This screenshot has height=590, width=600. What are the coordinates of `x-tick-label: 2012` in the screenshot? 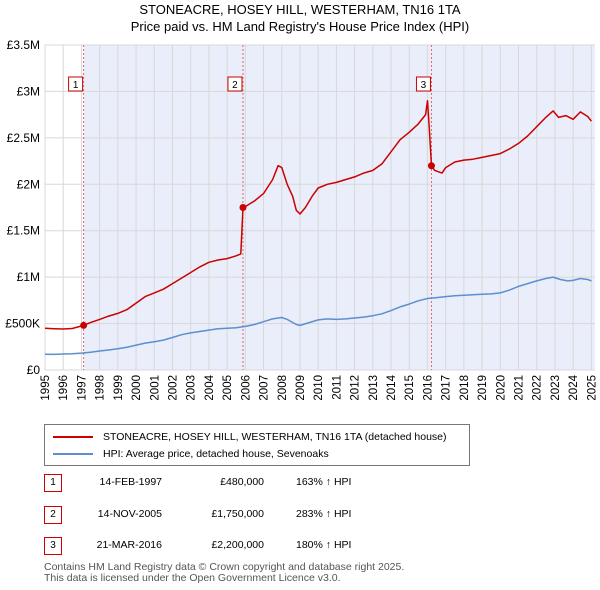 It's located at (356, 388).